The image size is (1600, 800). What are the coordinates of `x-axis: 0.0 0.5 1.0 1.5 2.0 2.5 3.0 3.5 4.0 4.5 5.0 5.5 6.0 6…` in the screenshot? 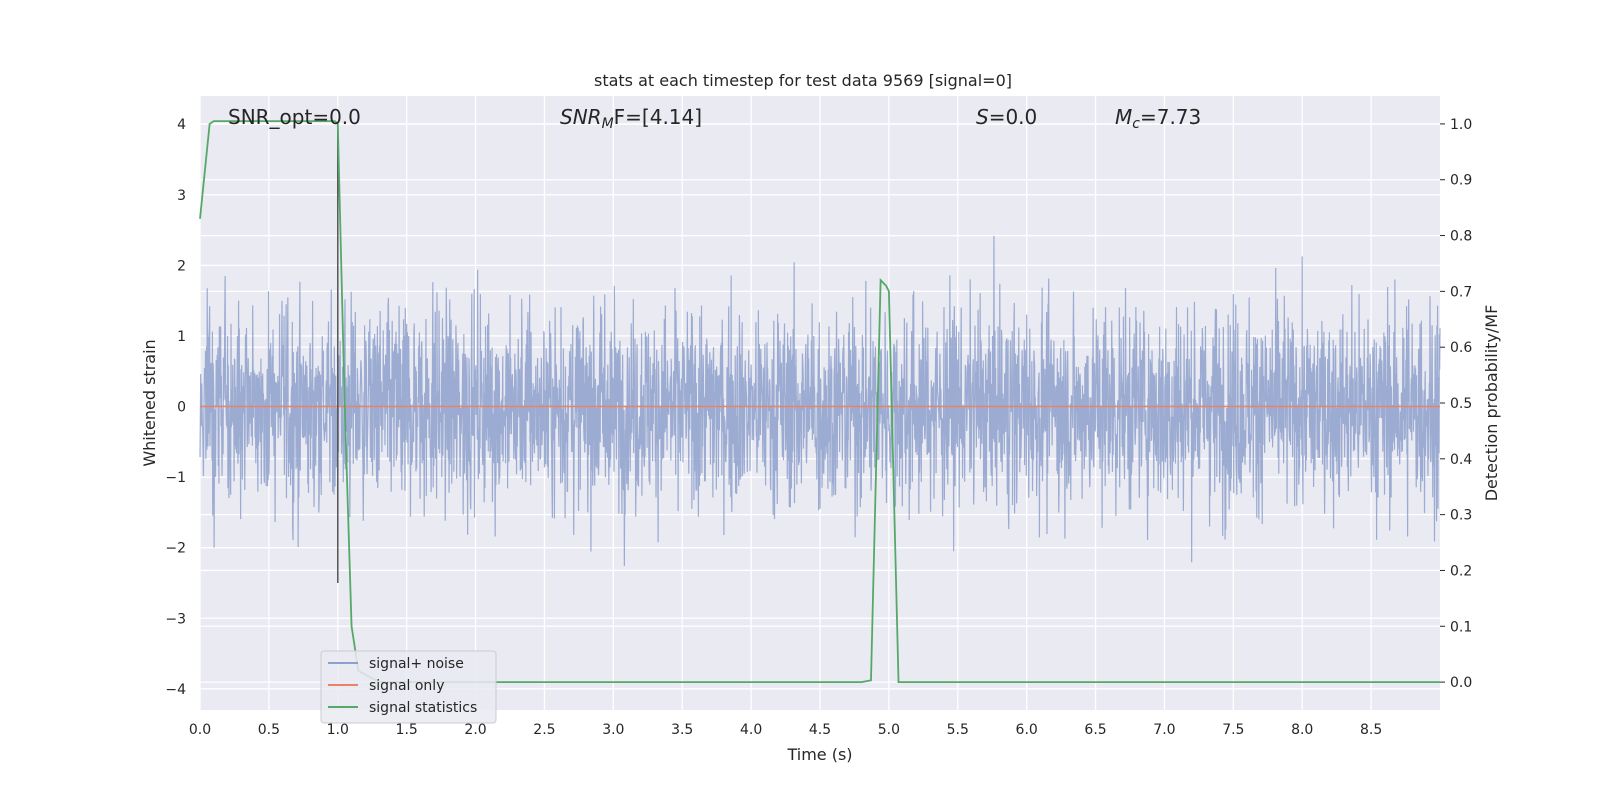 It's located at (785, 730).